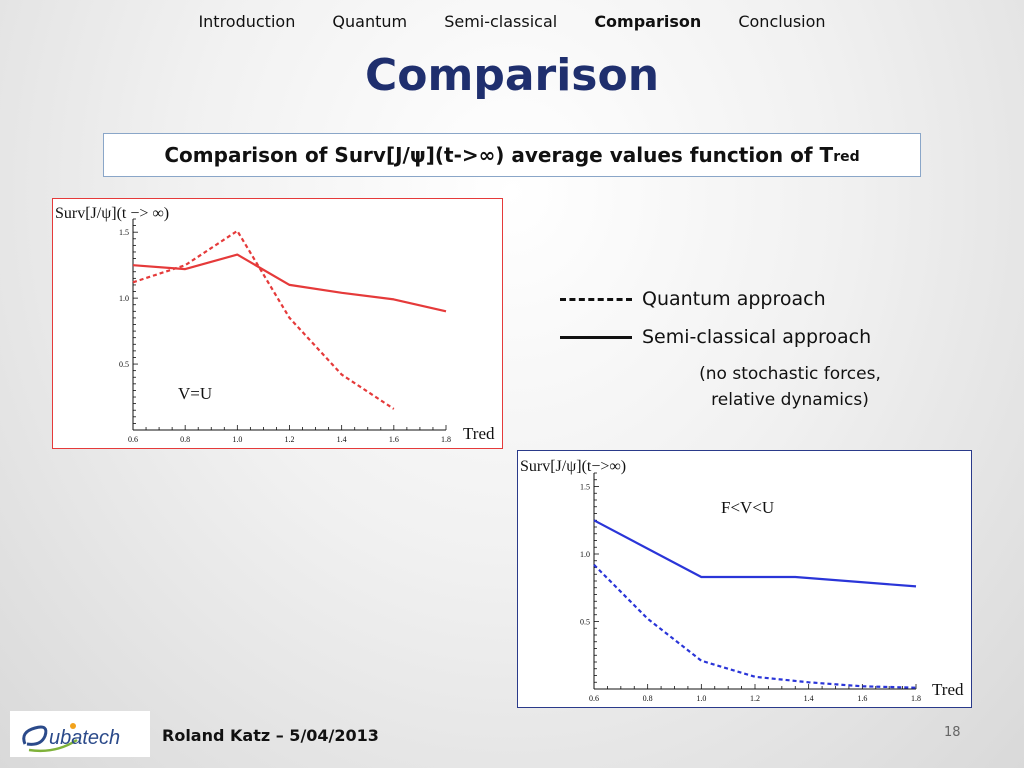 The height and width of the screenshot is (768, 1024). I want to click on chart-annotation: V=U, so click(195, 393).